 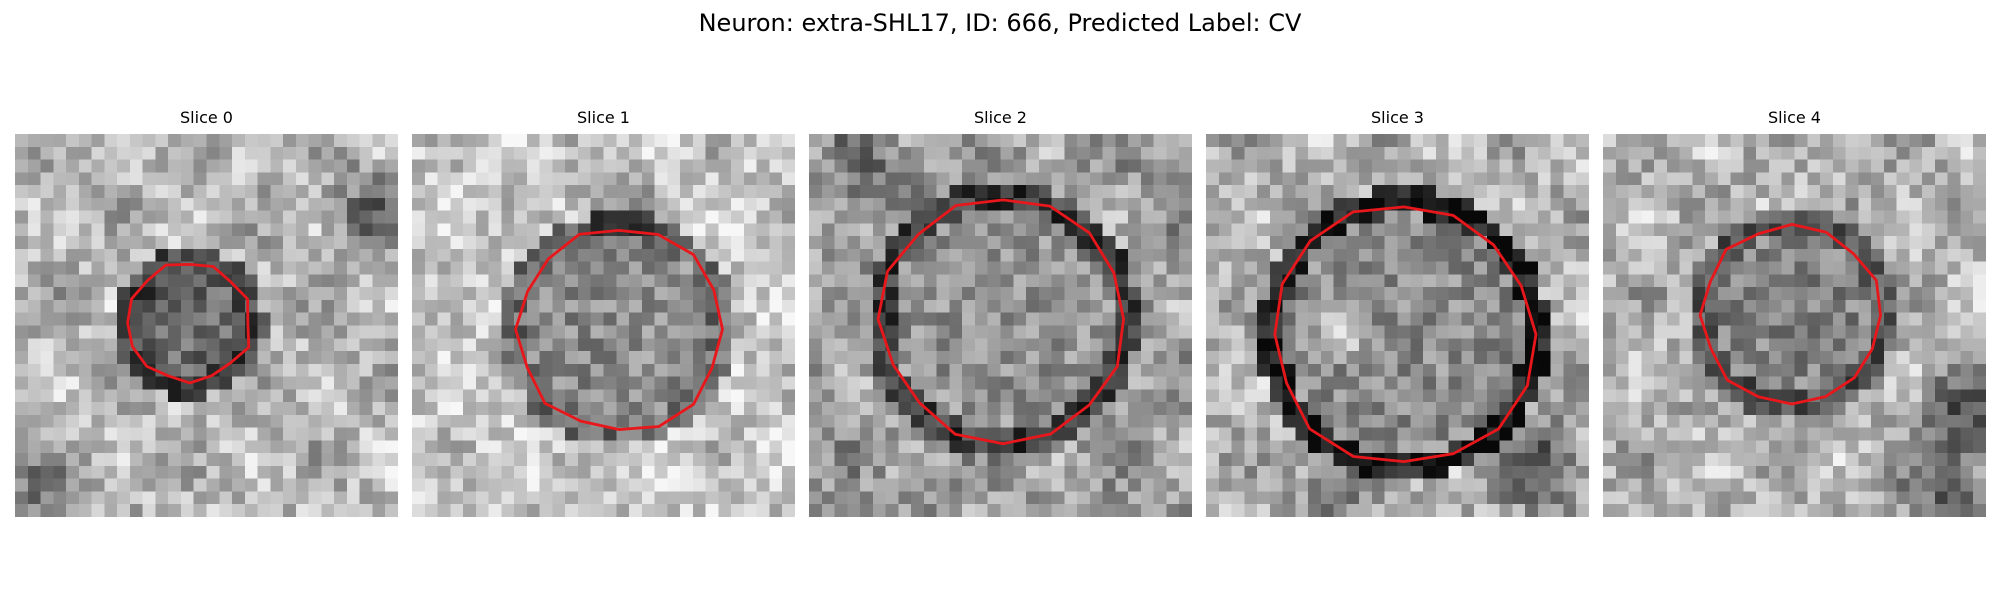 I want to click on slice-panel-3: Slice 3, so click(x=1397, y=312).